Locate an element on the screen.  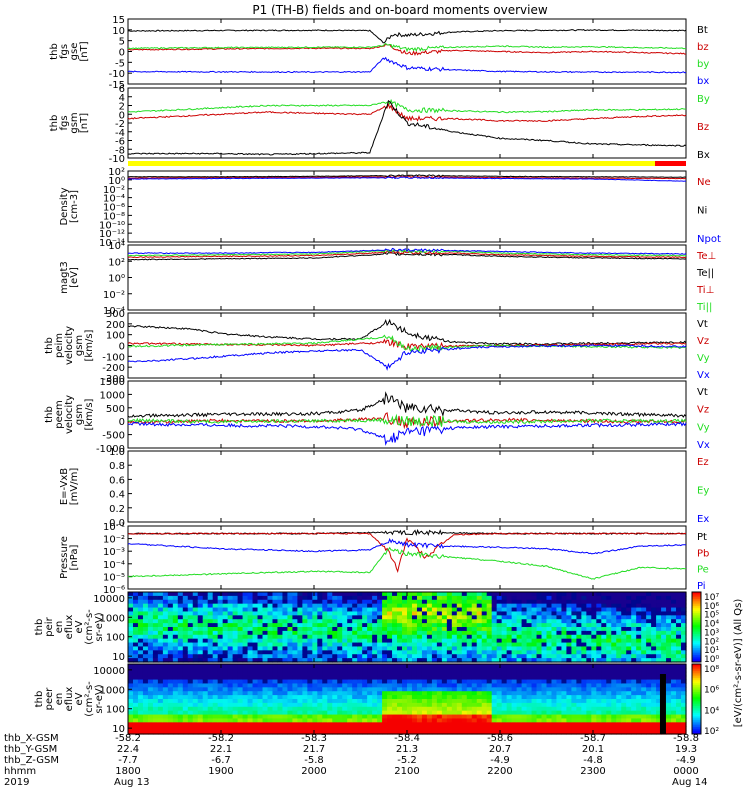
y-tick-label: 0 is located at coordinates (122, 53).